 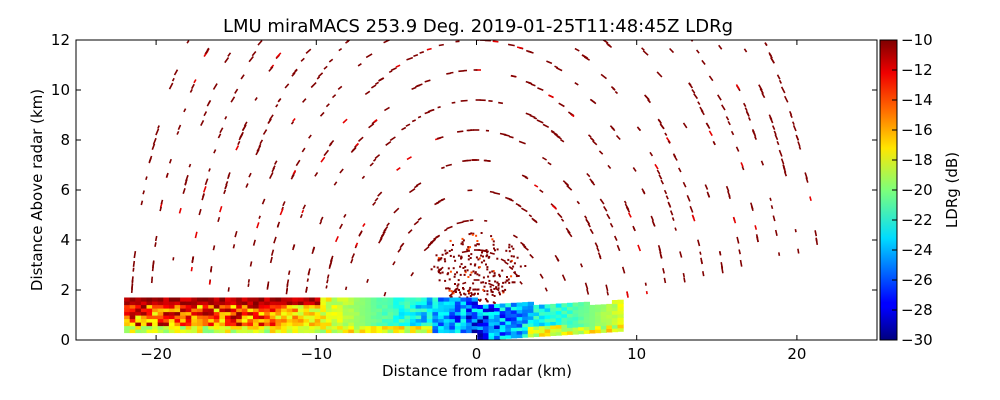 I want to click on x-tick-label: 20, so click(x=796, y=354).